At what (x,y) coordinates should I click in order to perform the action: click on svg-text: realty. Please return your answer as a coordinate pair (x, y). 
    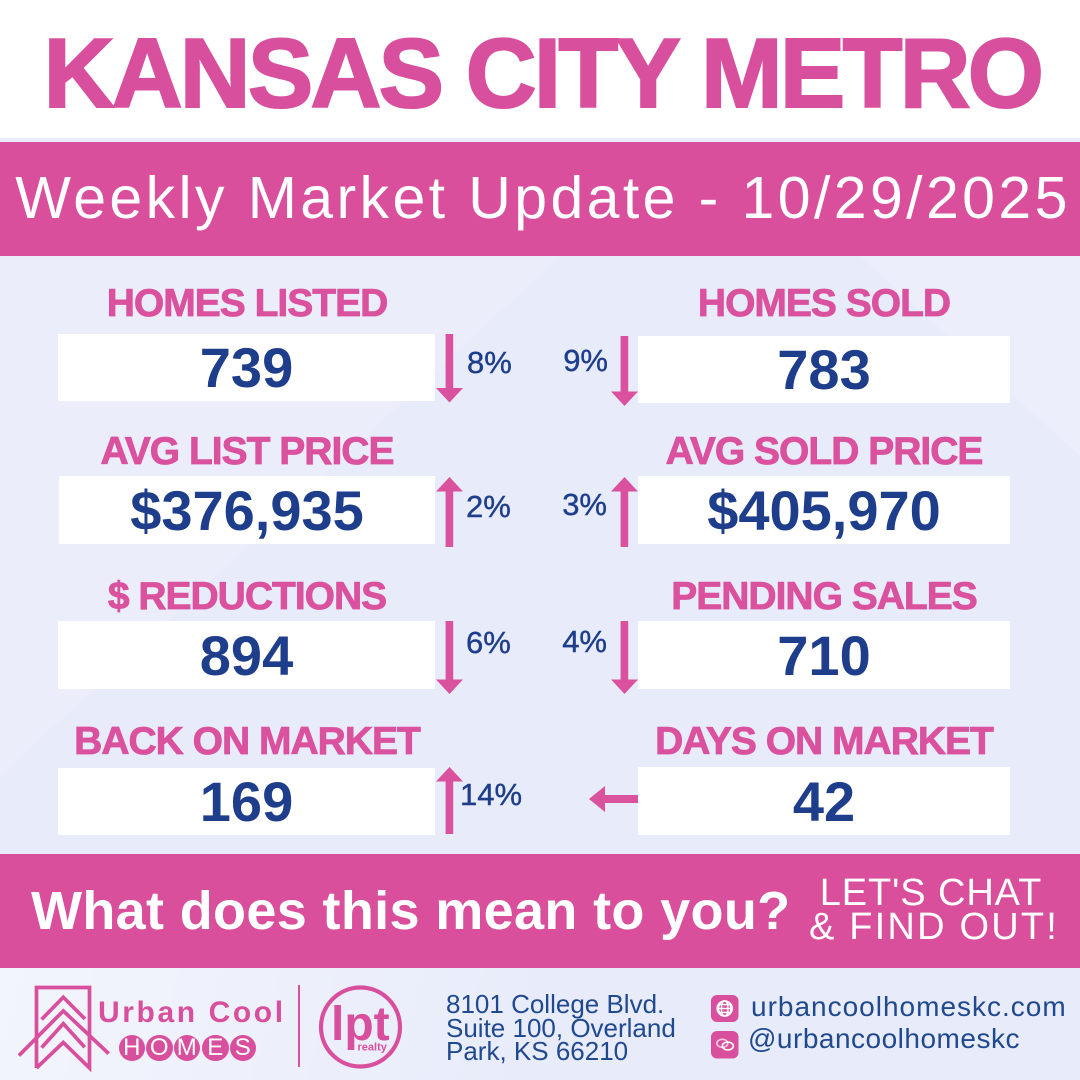
    Looking at the image, I should click on (373, 1048).